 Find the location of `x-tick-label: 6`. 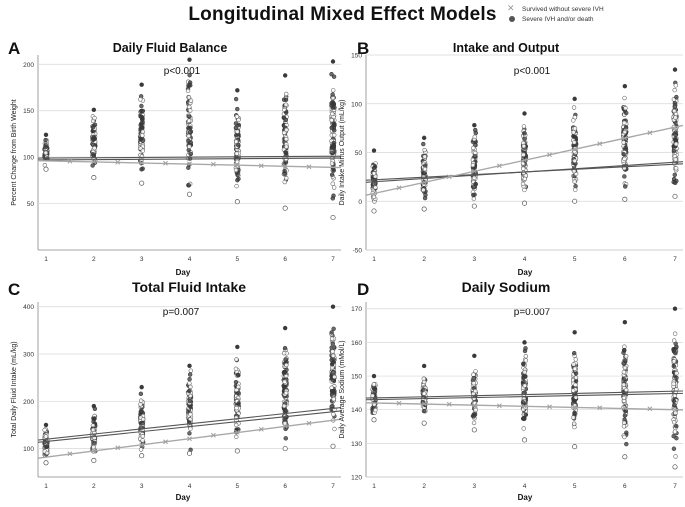

x-tick-label: 6 is located at coordinates (285, 486).